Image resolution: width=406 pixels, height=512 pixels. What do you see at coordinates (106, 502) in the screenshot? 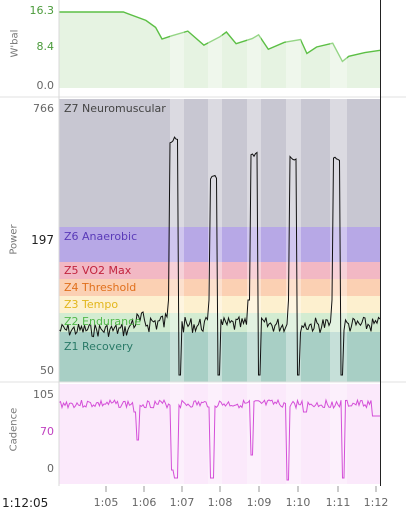
I see `time-label-105: 1:05` at bounding box center [106, 502].